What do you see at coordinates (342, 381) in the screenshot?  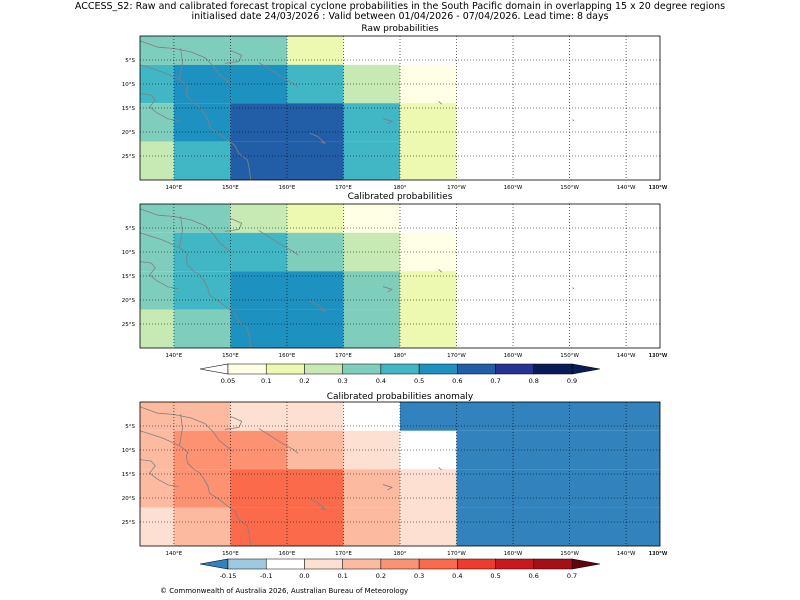 I see `colorbar-tick-label-3: 0.3` at bounding box center [342, 381].